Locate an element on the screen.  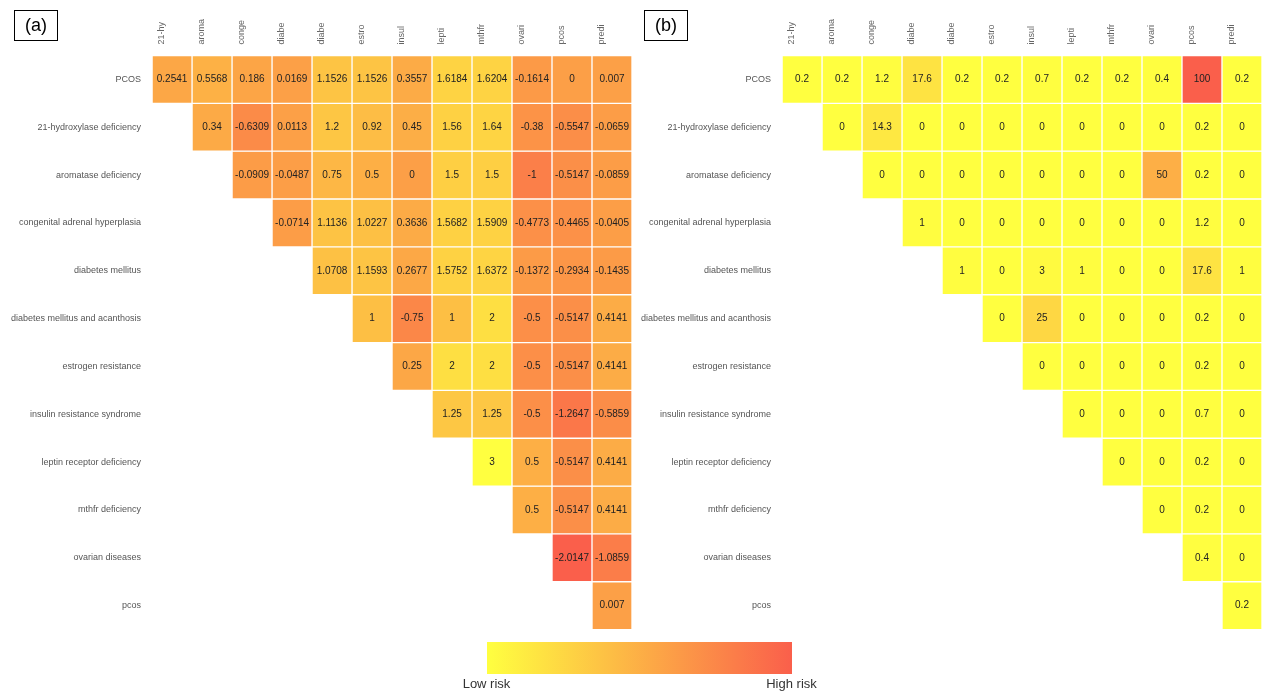
data-label: 17.6 is located at coordinates (922, 79).